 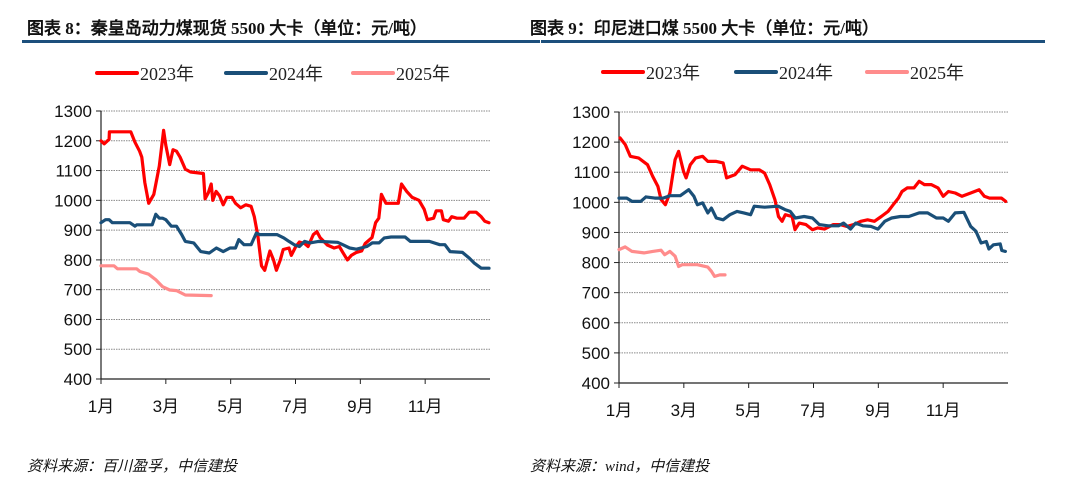 What do you see at coordinates (227, 28) in the screenshot?
I see `chart-8-title: 图表 8：秦皇岛动力煤现货 5500 大卡（单位：元/吨）` at bounding box center [227, 28].